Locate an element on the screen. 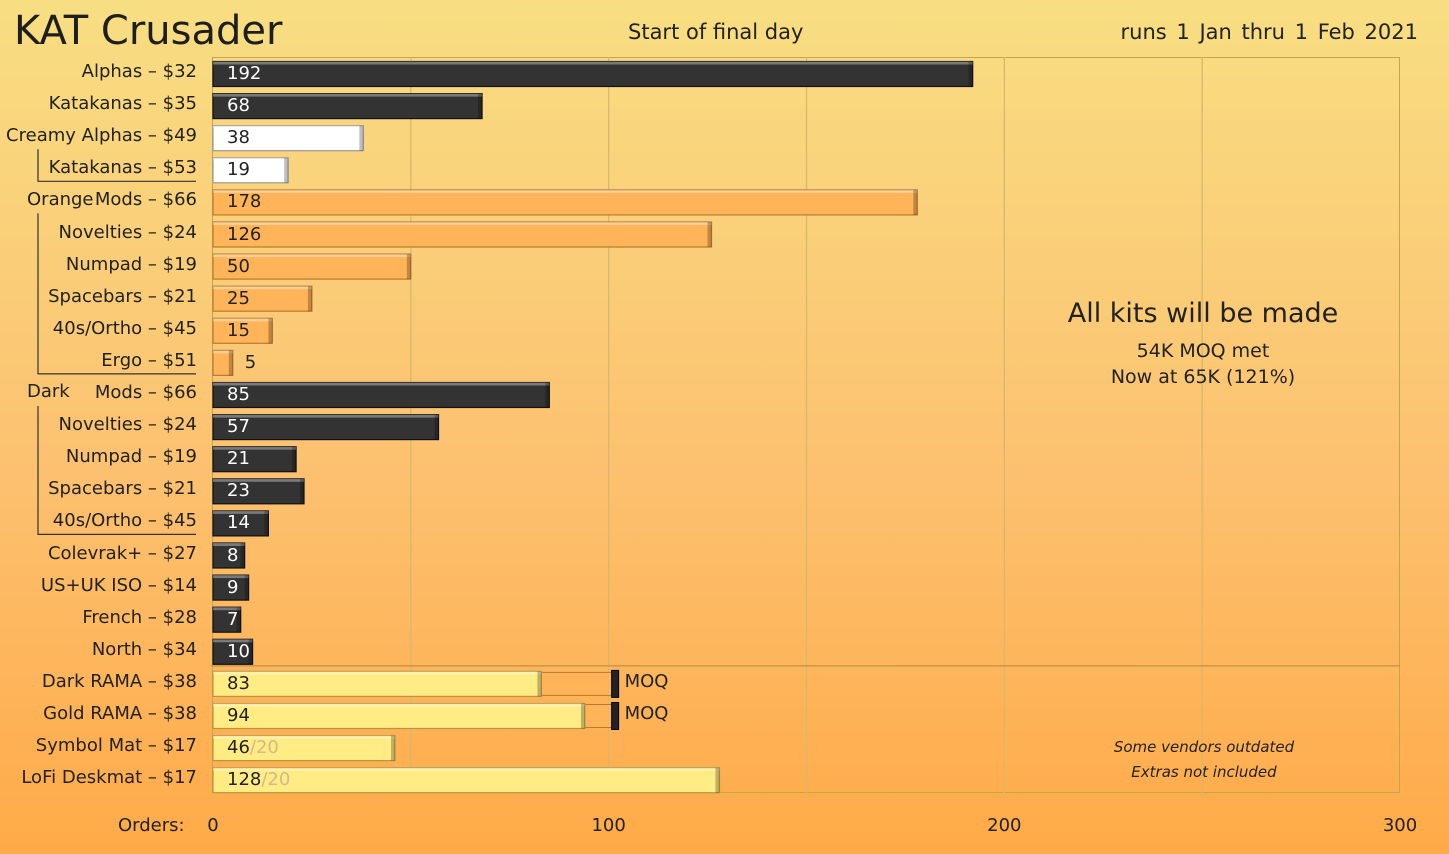 The width and height of the screenshot is (1449, 854). bracket-creamy is located at coordinates (116, 165).